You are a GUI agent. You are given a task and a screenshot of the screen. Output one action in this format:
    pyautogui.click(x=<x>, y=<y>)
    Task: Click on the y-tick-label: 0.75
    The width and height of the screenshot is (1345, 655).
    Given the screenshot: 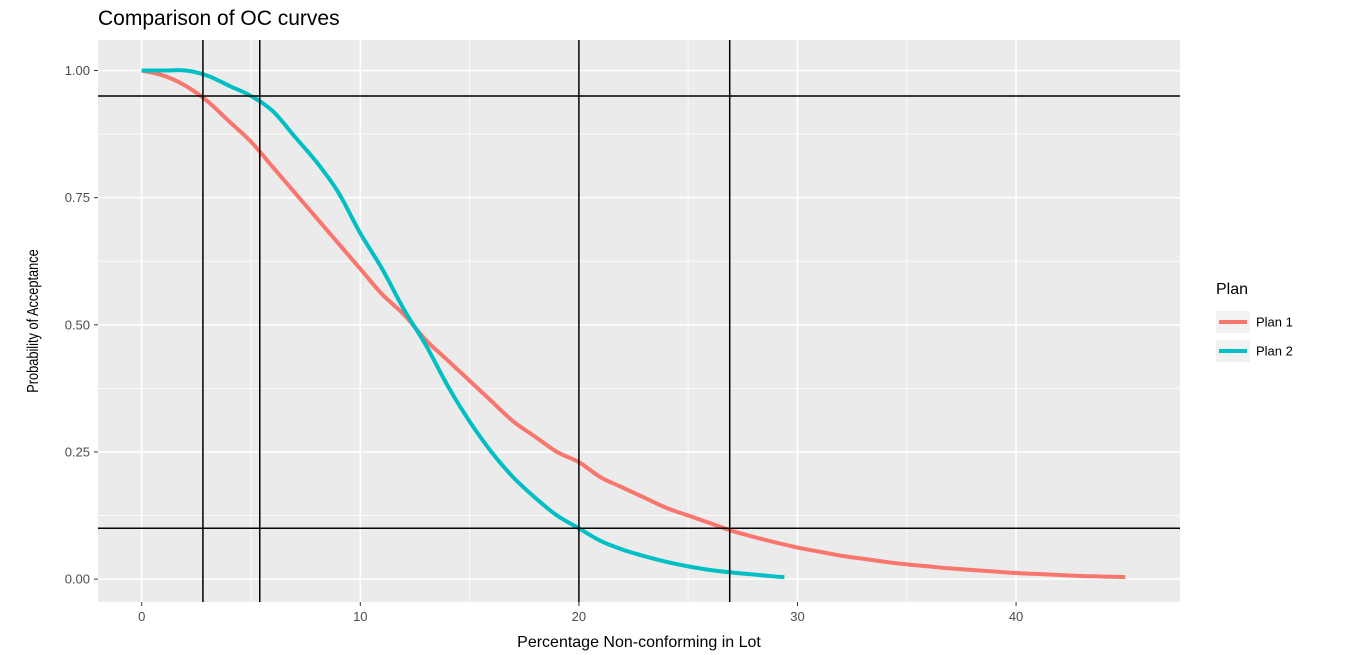 What is the action you would take?
    pyautogui.click(x=77, y=197)
    